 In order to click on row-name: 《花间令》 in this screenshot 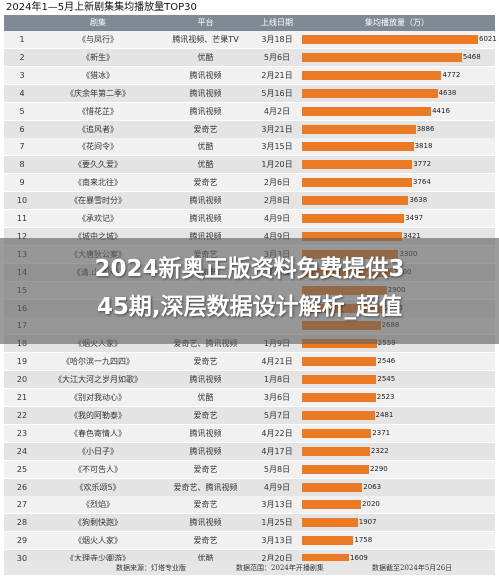, I will do `click(98, 147)`.